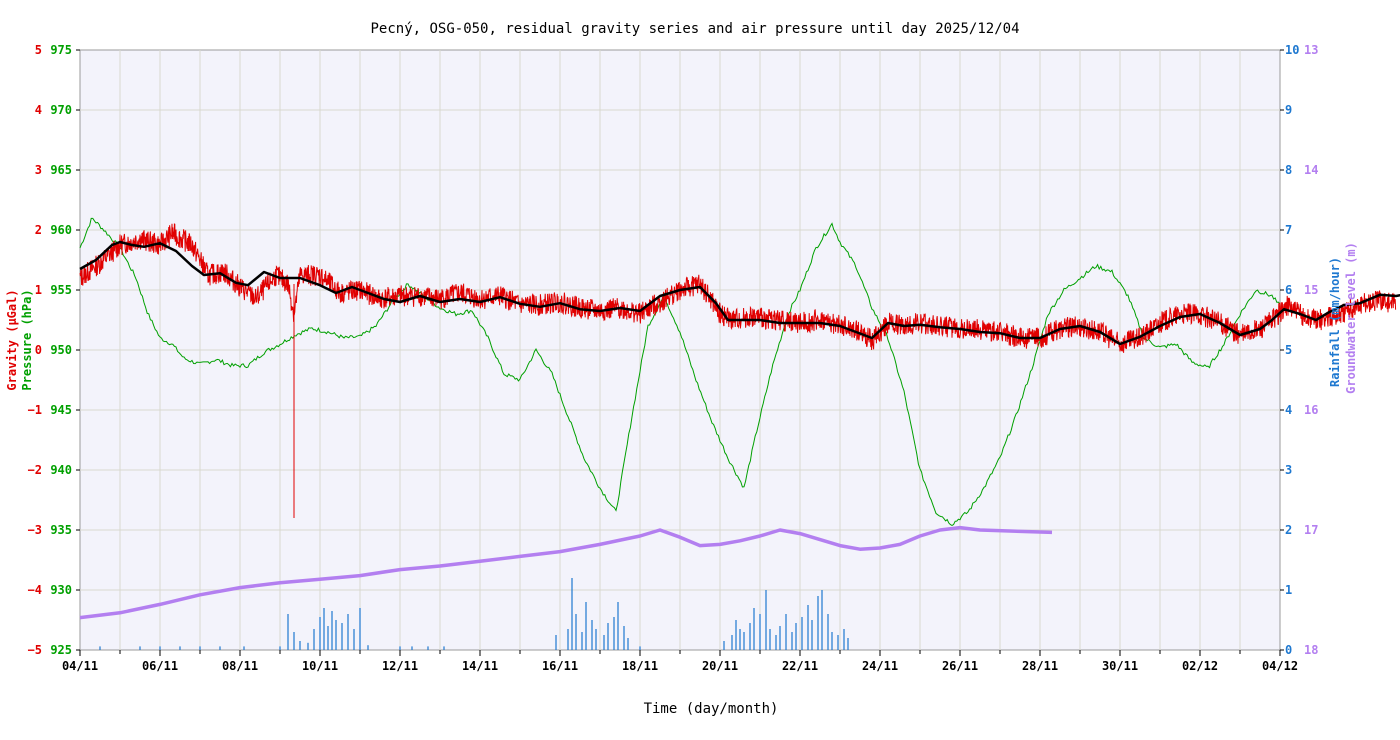 The height and width of the screenshot is (740, 1400). What do you see at coordinates (35, 470) in the screenshot?
I see `gravity-tick-label: −2` at bounding box center [35, 470].